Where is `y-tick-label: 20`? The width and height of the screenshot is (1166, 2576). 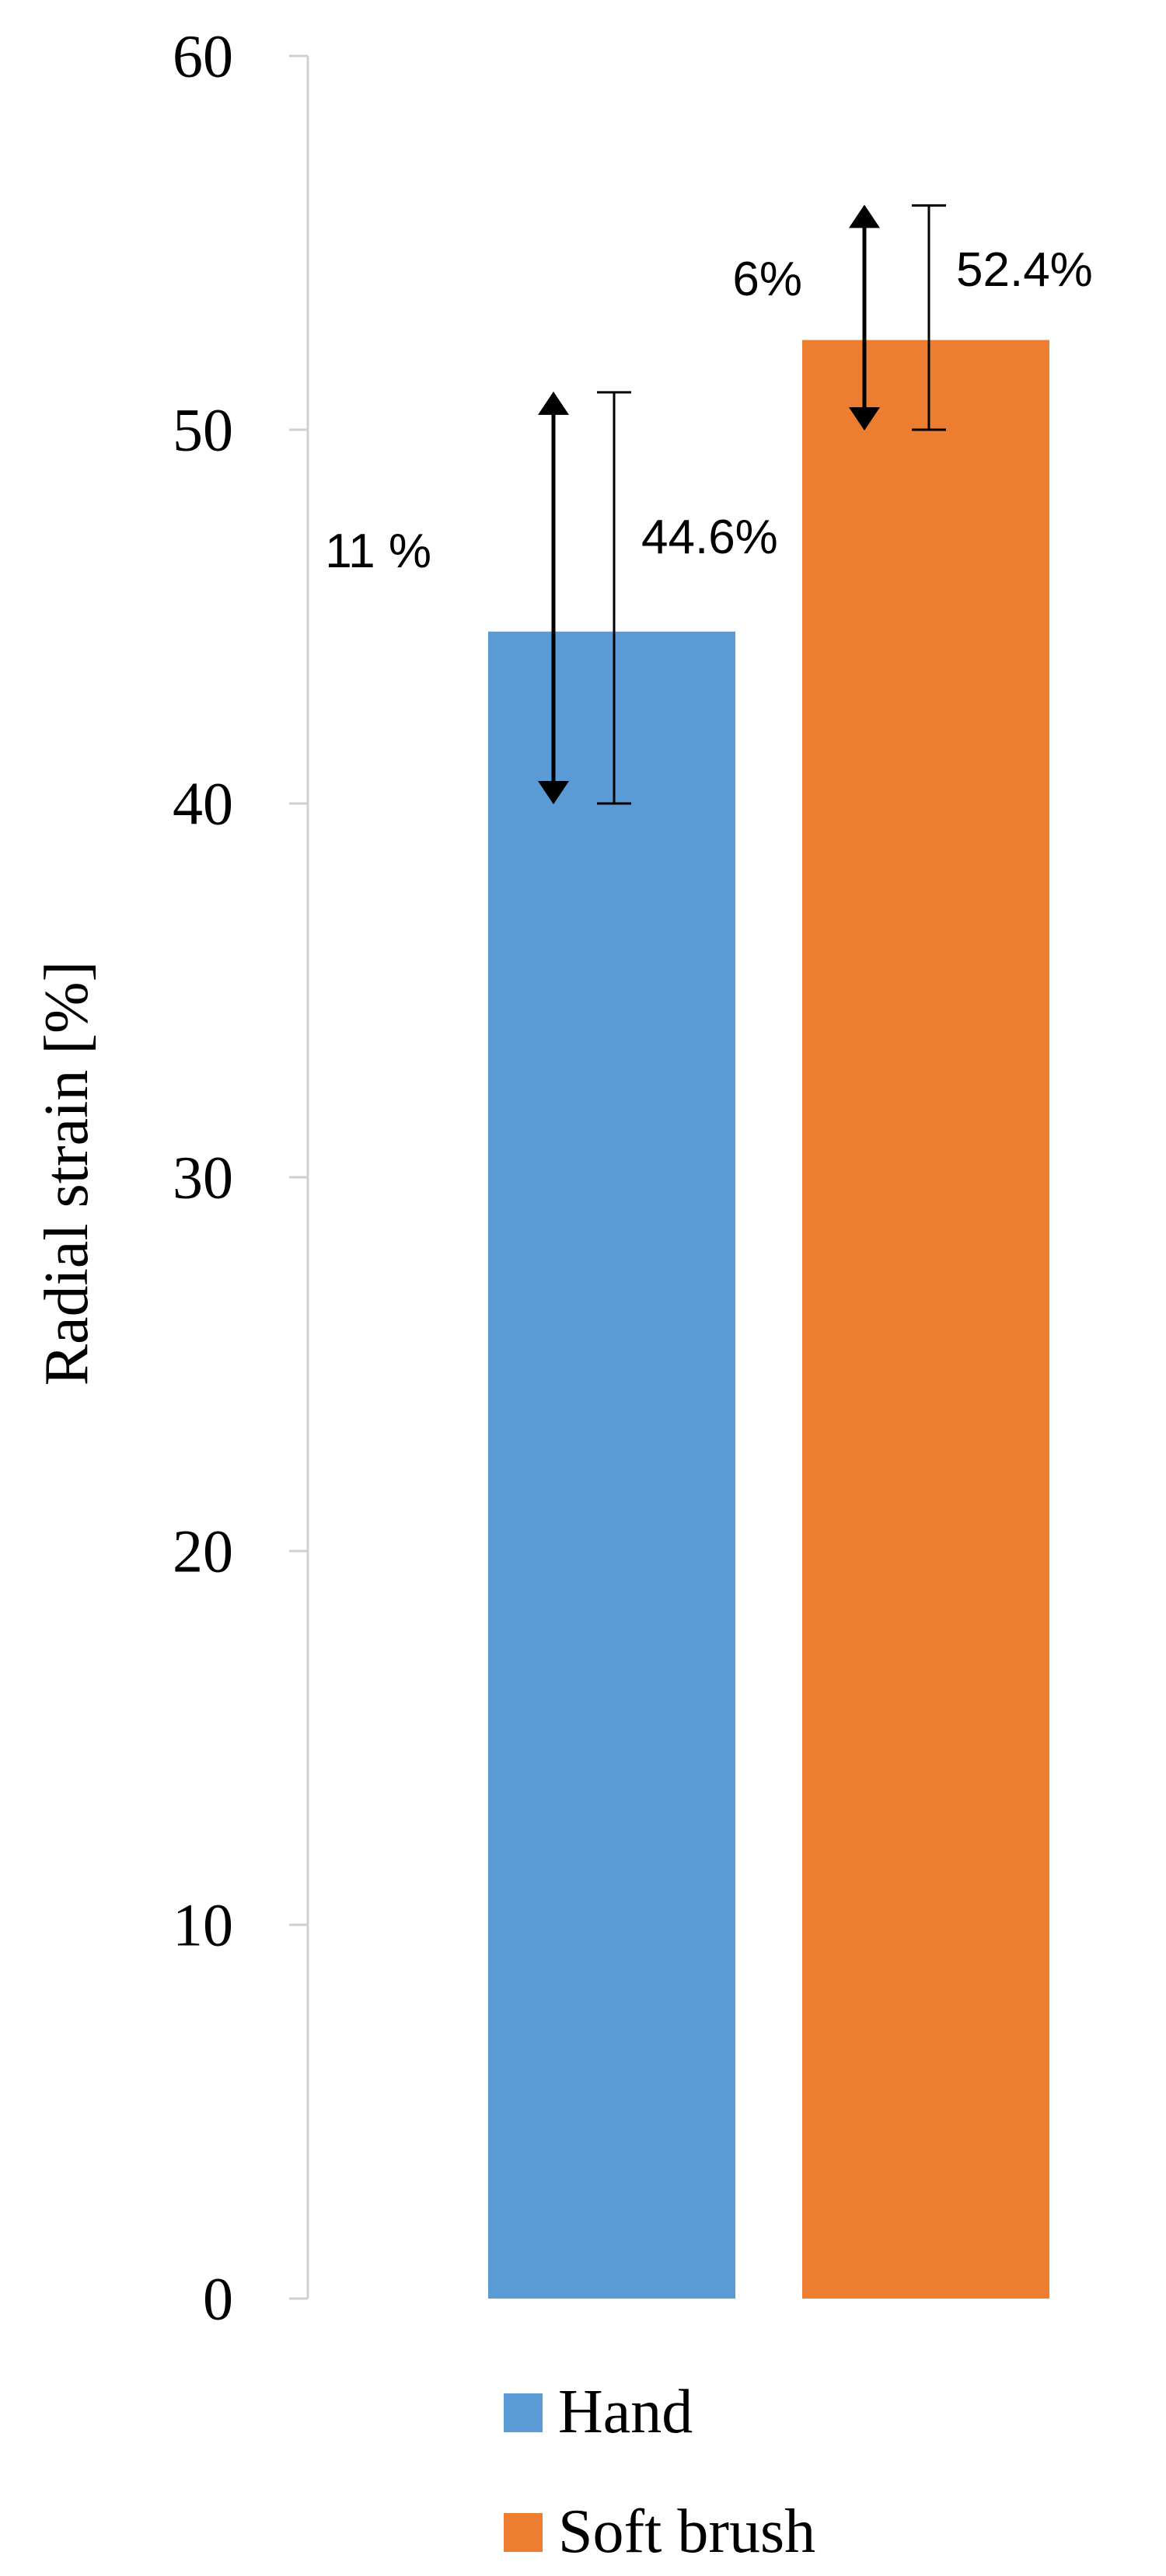
y-tick-label: 20 is located at coordinates (203, 1551).